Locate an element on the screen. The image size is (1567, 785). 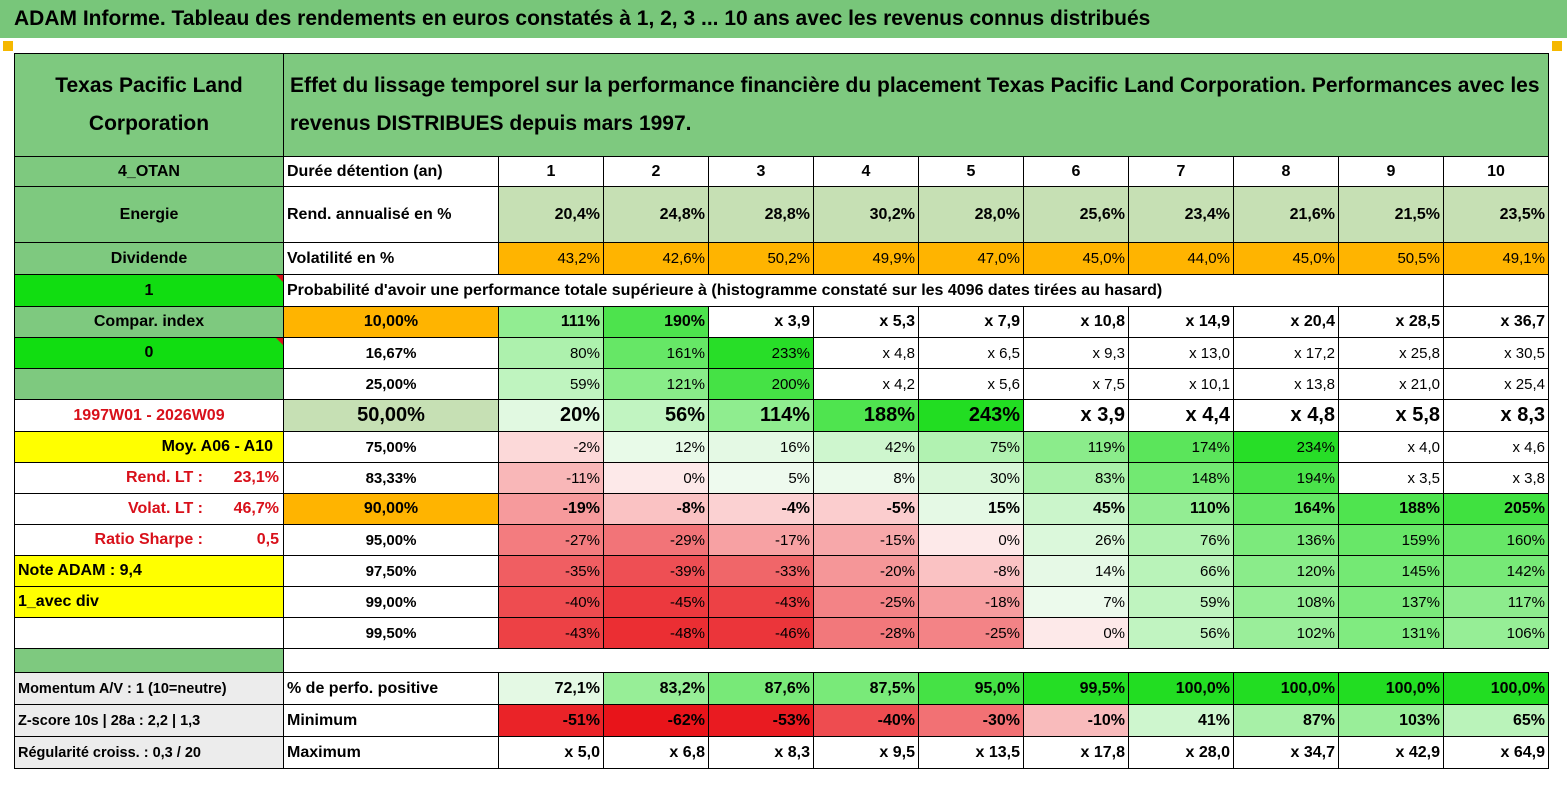
metric-value: 46,7% is located at coordinates (256, 508).